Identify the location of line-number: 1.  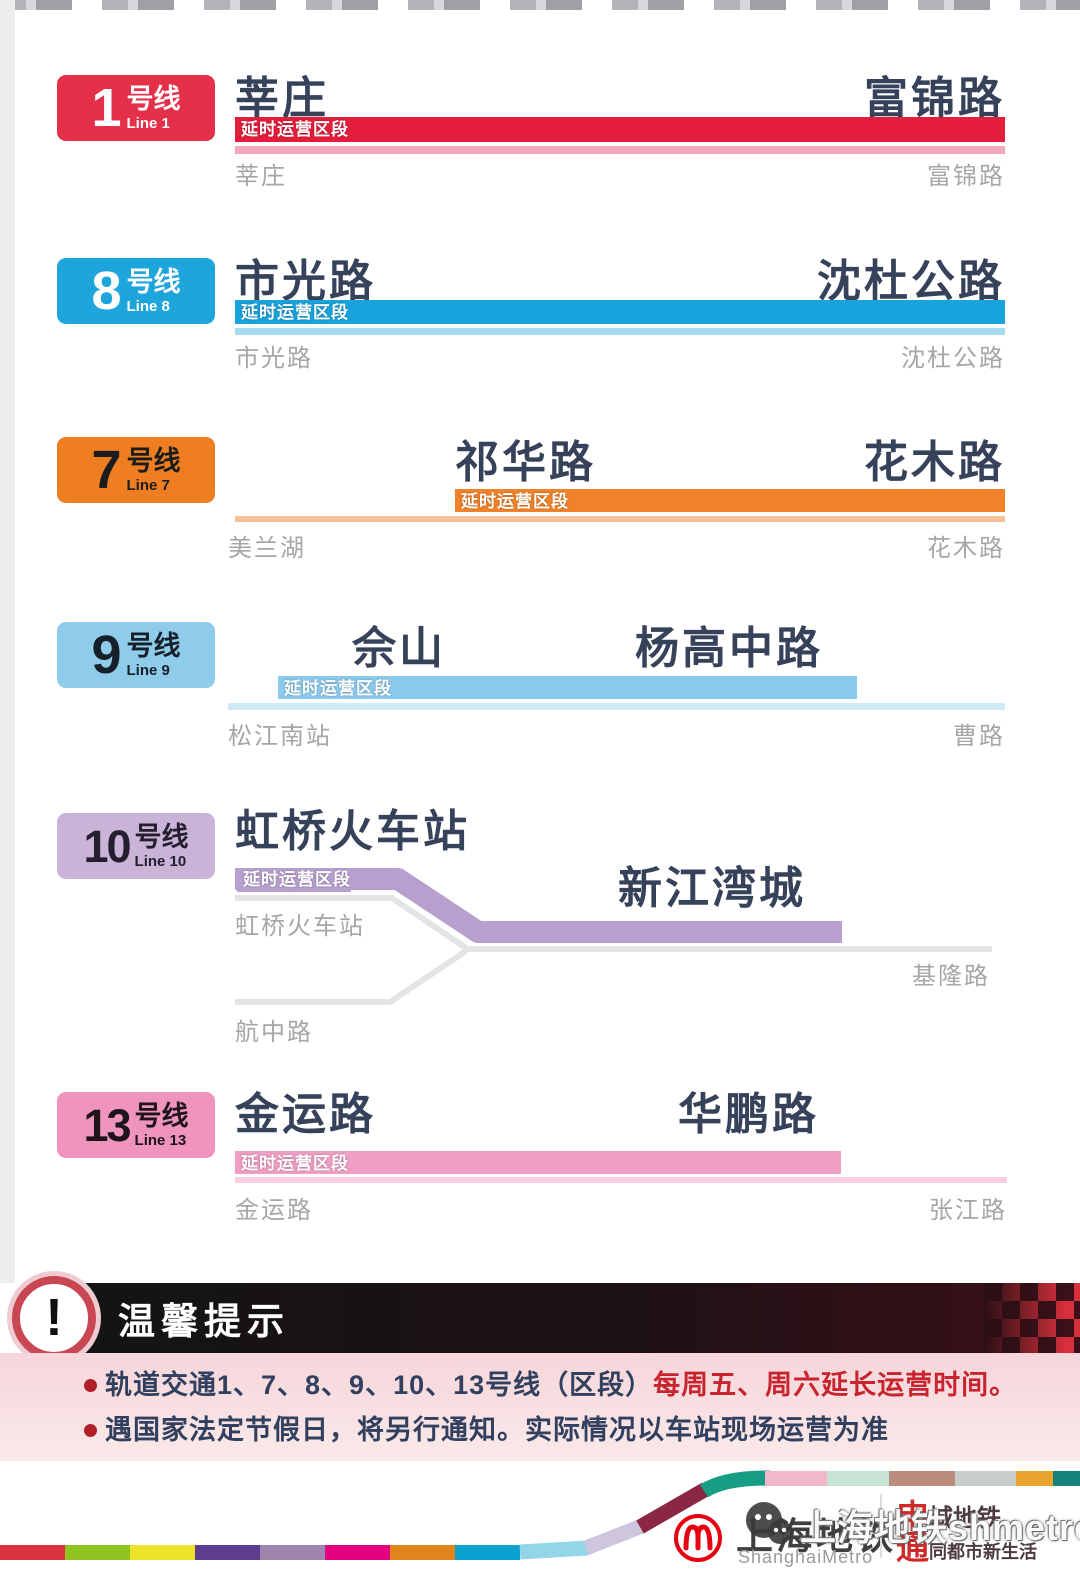
(106, 108).